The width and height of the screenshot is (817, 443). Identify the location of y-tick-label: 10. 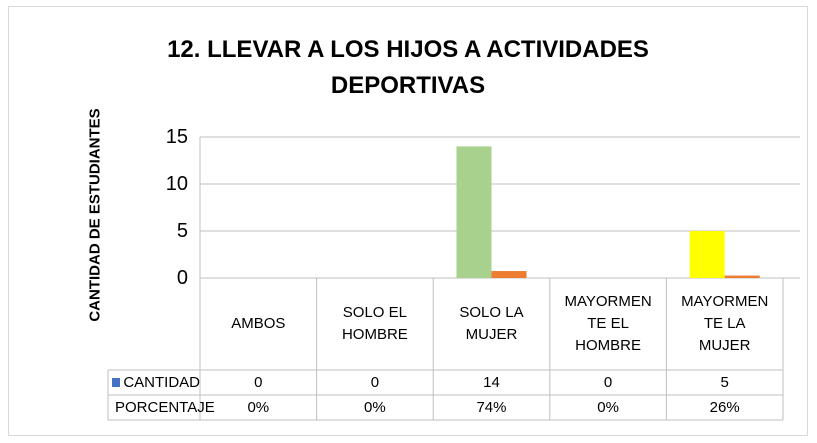
(176, 184).